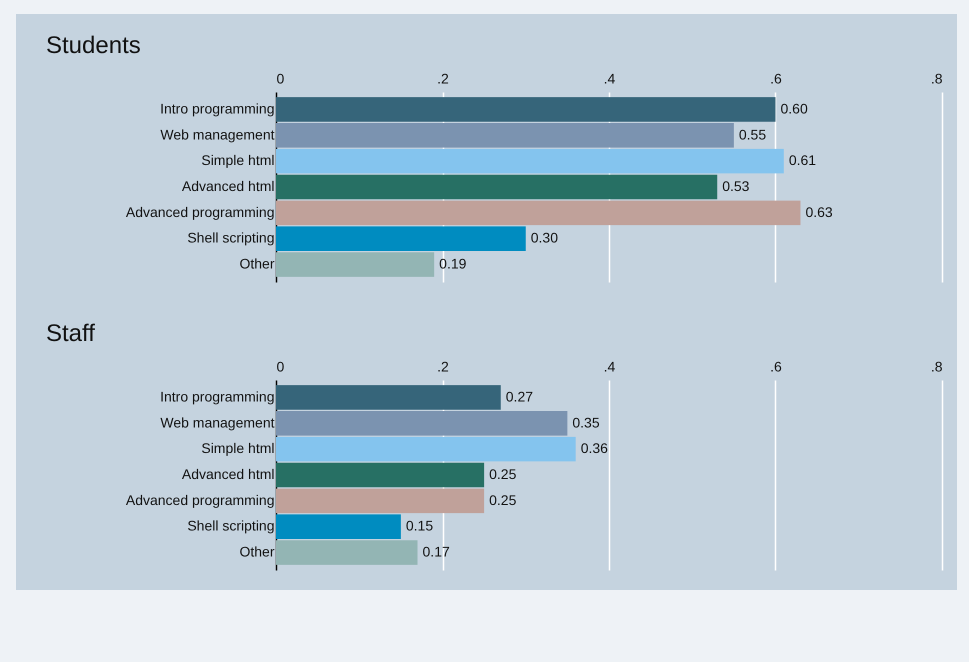  Describe the element at coordinates (586, 422) in the screenshot. I see `data-label: 0.35` at that location.